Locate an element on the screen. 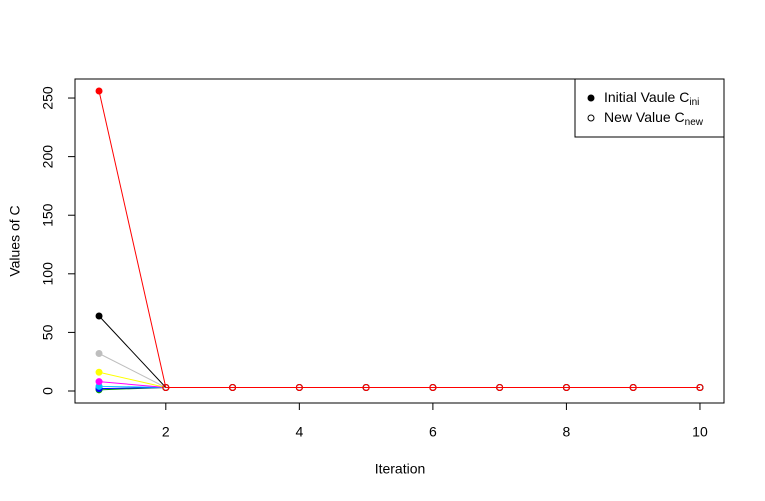  legend-subscript: new is located at coordinates (694, 122).